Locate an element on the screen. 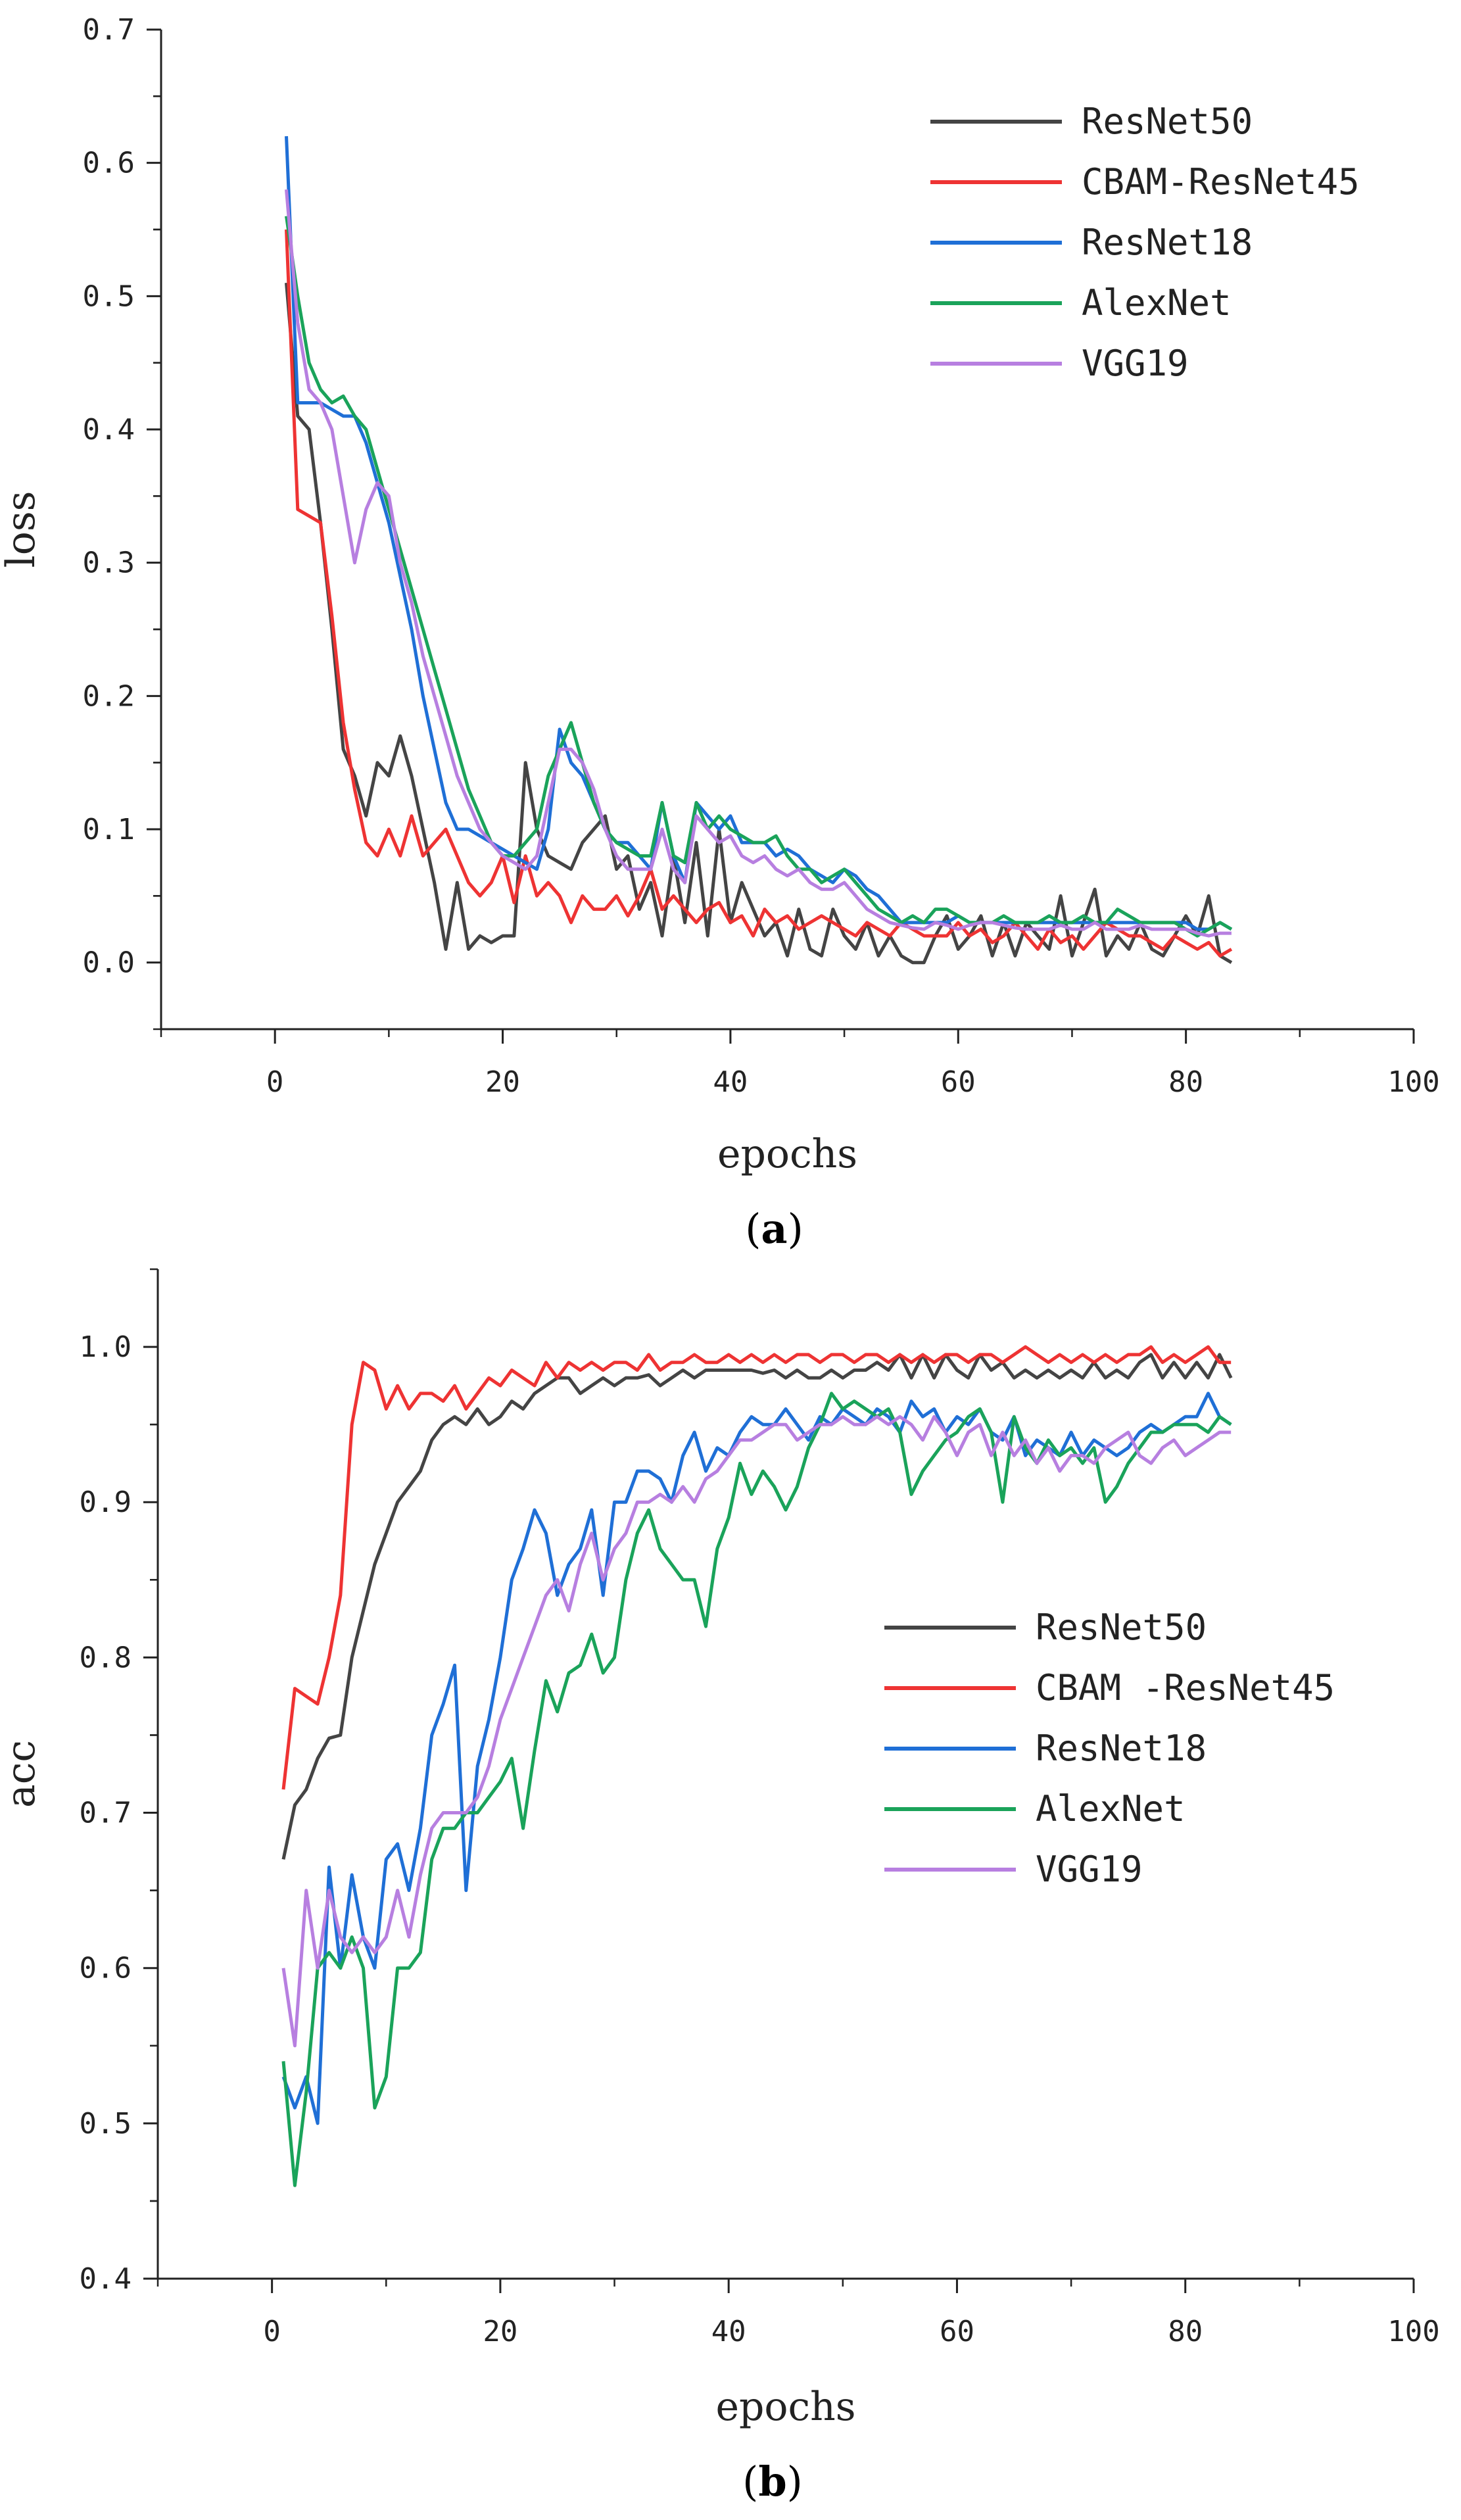  y-tick-label: 1.0 is located at coordinates (106, 1347).